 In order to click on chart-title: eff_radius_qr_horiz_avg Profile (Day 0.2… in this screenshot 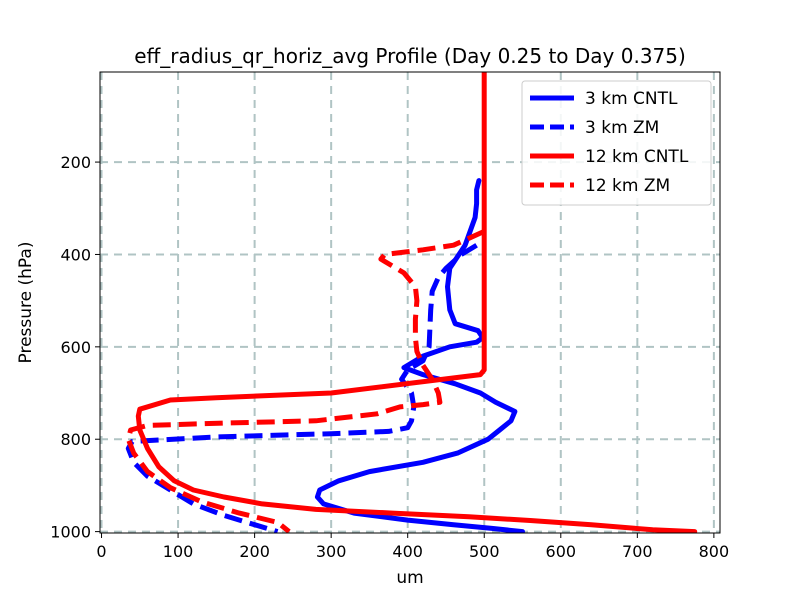, I will do `click(410, 56)`.